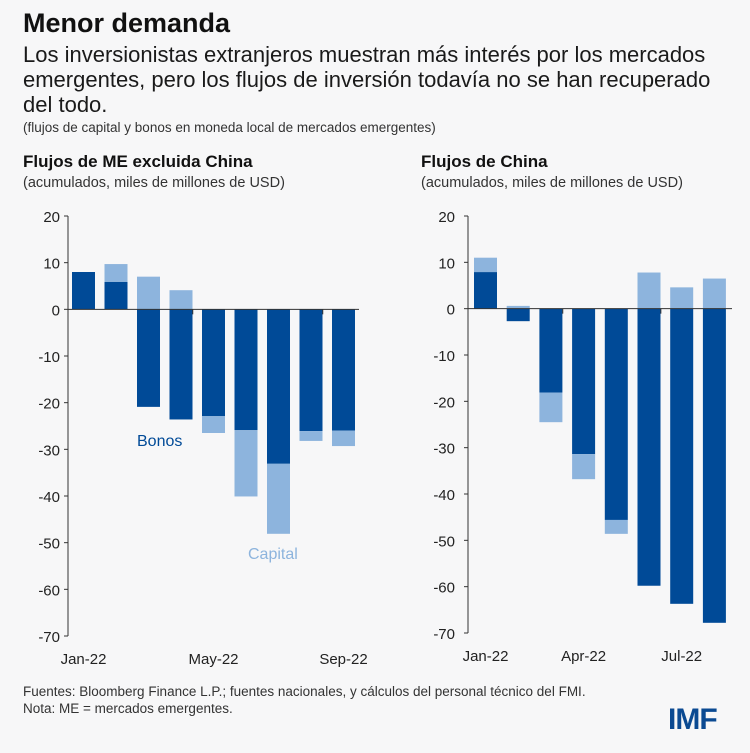 This screenshot has width=750, height=753. What do you see at coordinates (552, 183) in the screenshot?
I see `right-chart-subtitle: (acumulados, miles de millones de USD)` at bounding box center [552, 183].